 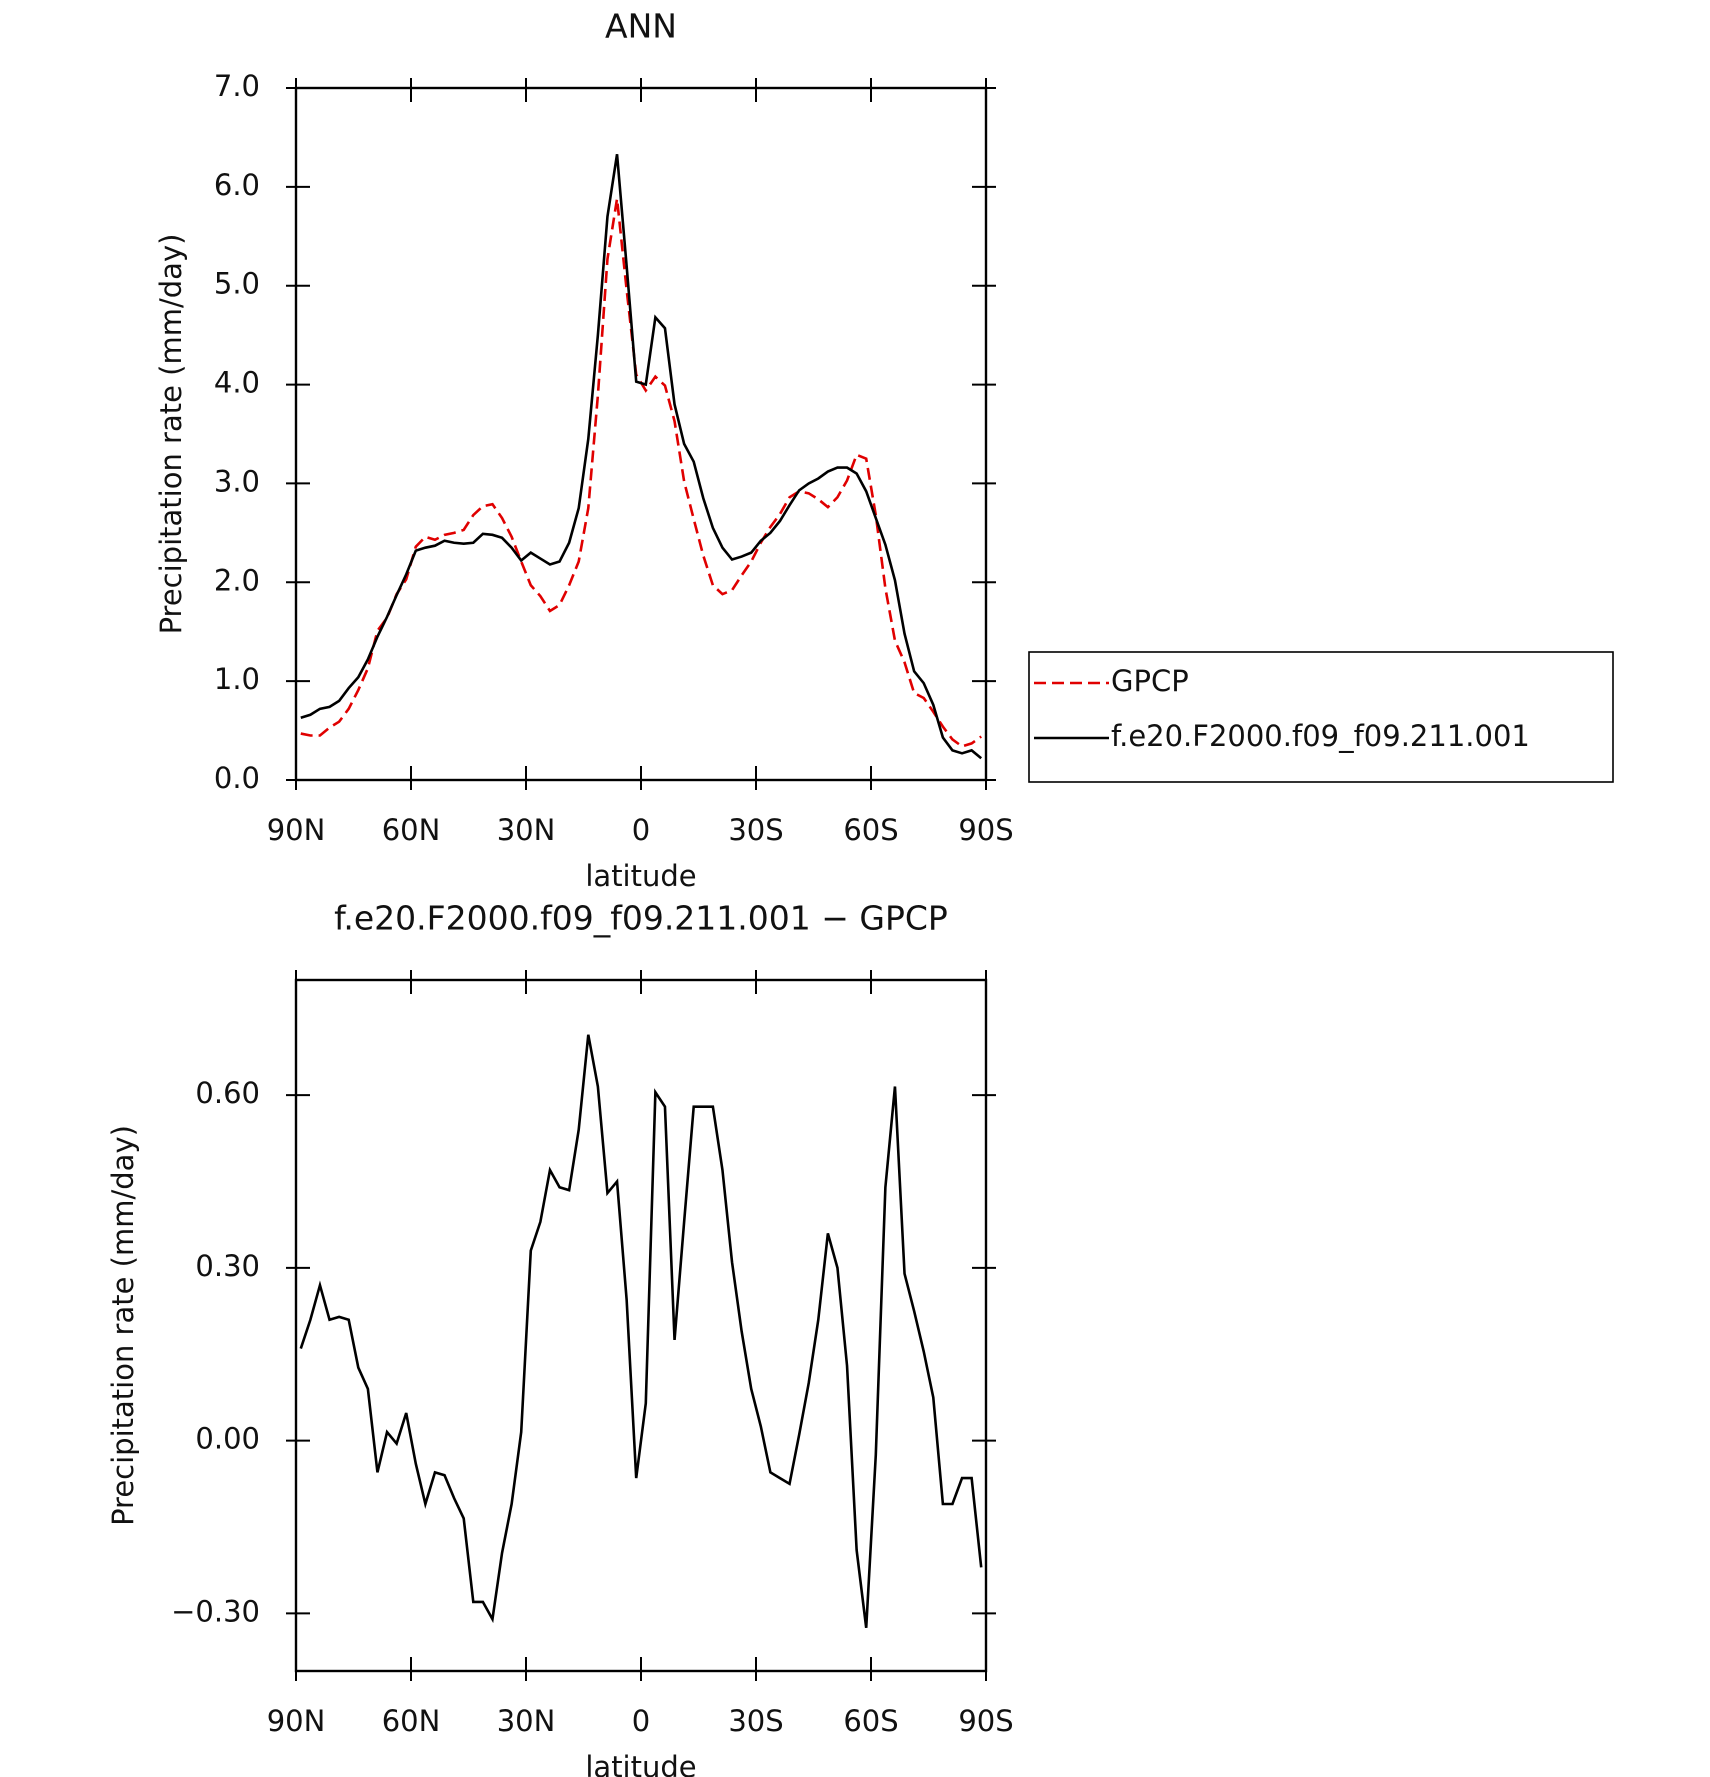 What do you see at coordinates (237, 679) in the screenshot?
I see `y-tick-label: 1.0` at bounding box center [237, 679].